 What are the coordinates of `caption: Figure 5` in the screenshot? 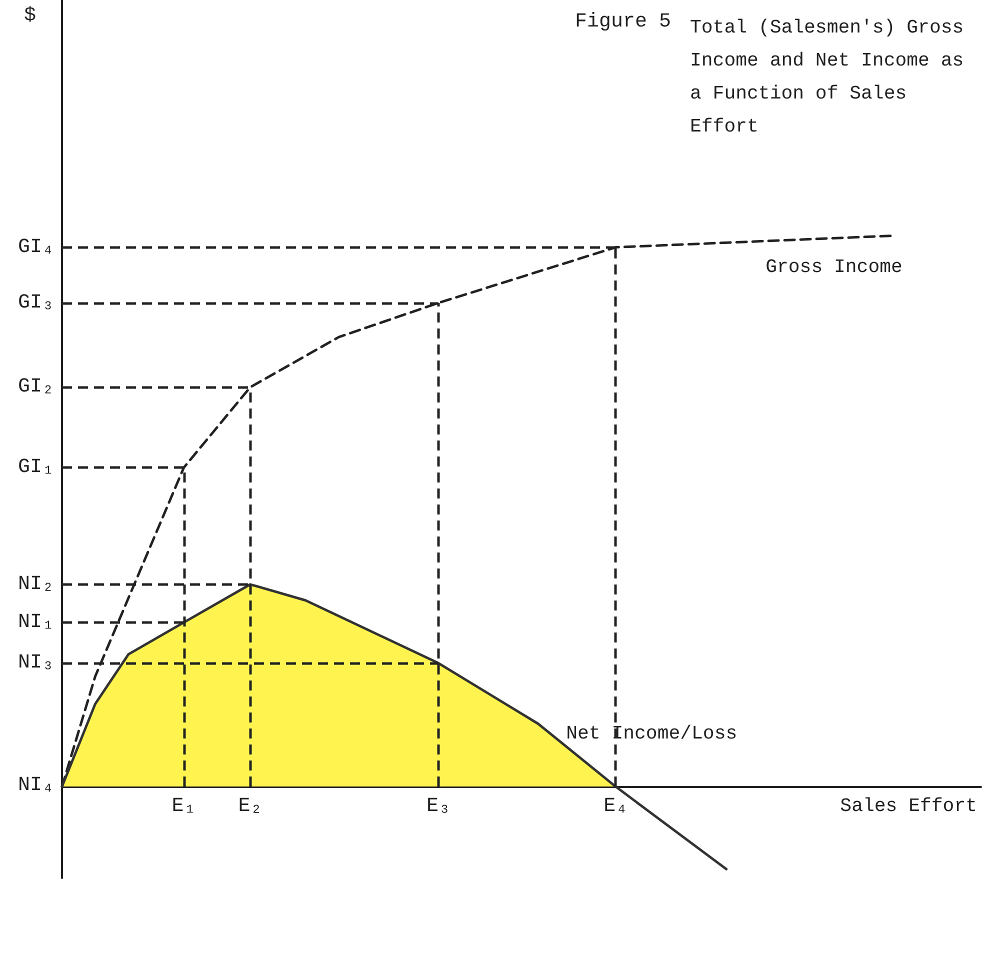 It's located at (623, 22).